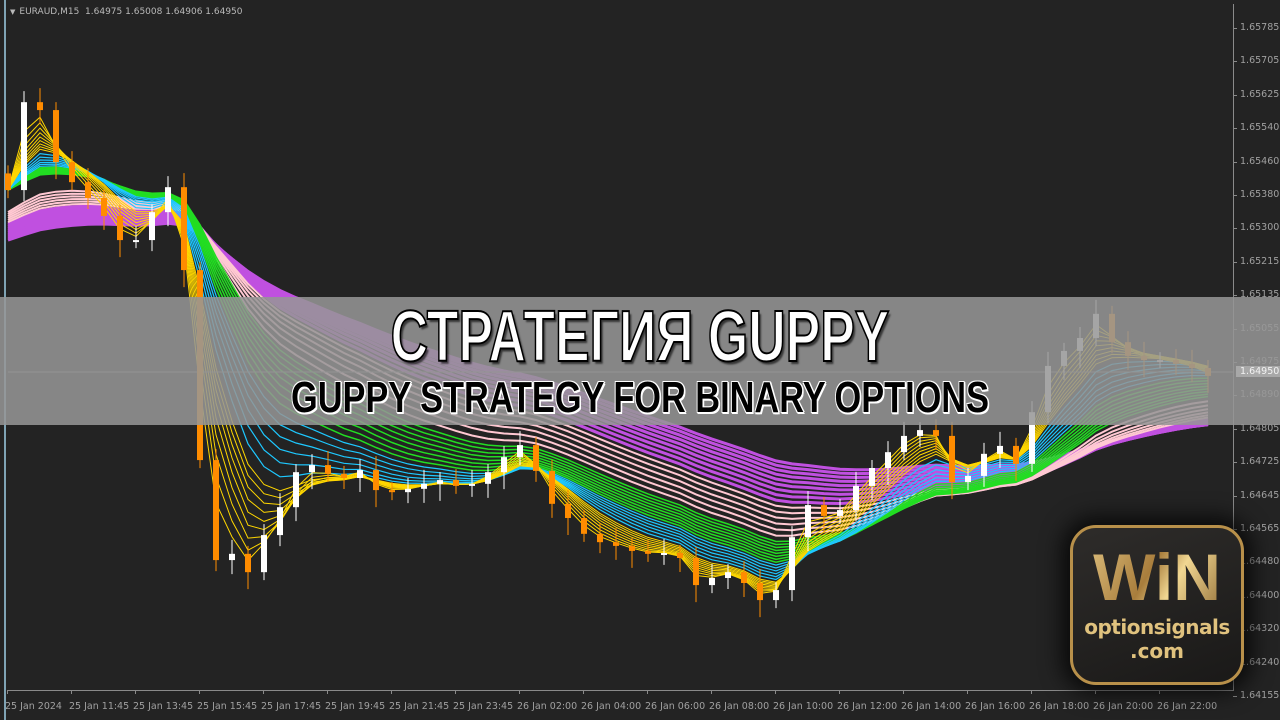 The width and height of the screenshot is (1280, 720). What do you see at coordinates (33, 706) in the screenshot?
I see `time-tick-label: 25 Jan 2024` at bounding box center [33, 706].